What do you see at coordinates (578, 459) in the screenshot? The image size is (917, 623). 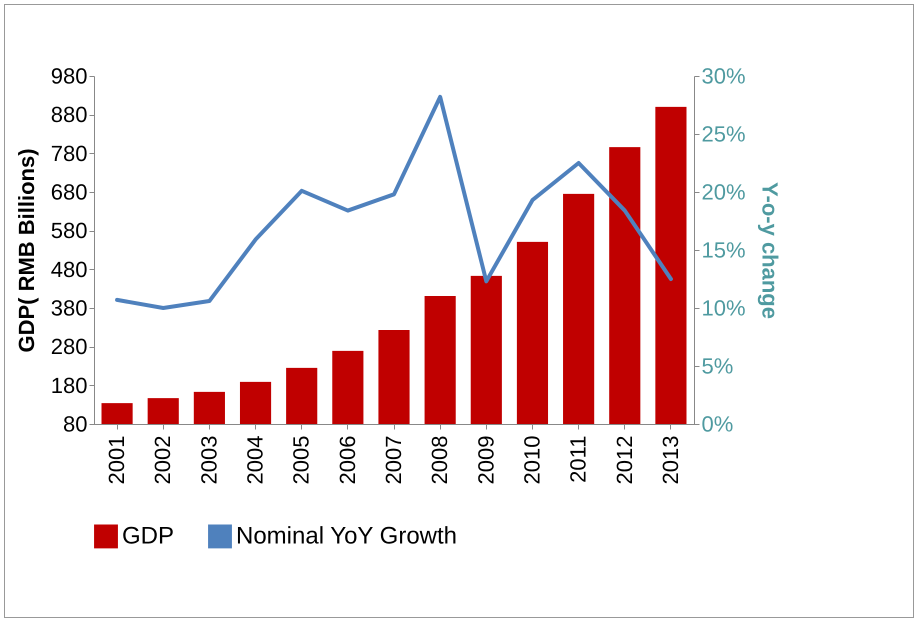 I see `x-tick-label: 2011` at bounding box center [578, 459].